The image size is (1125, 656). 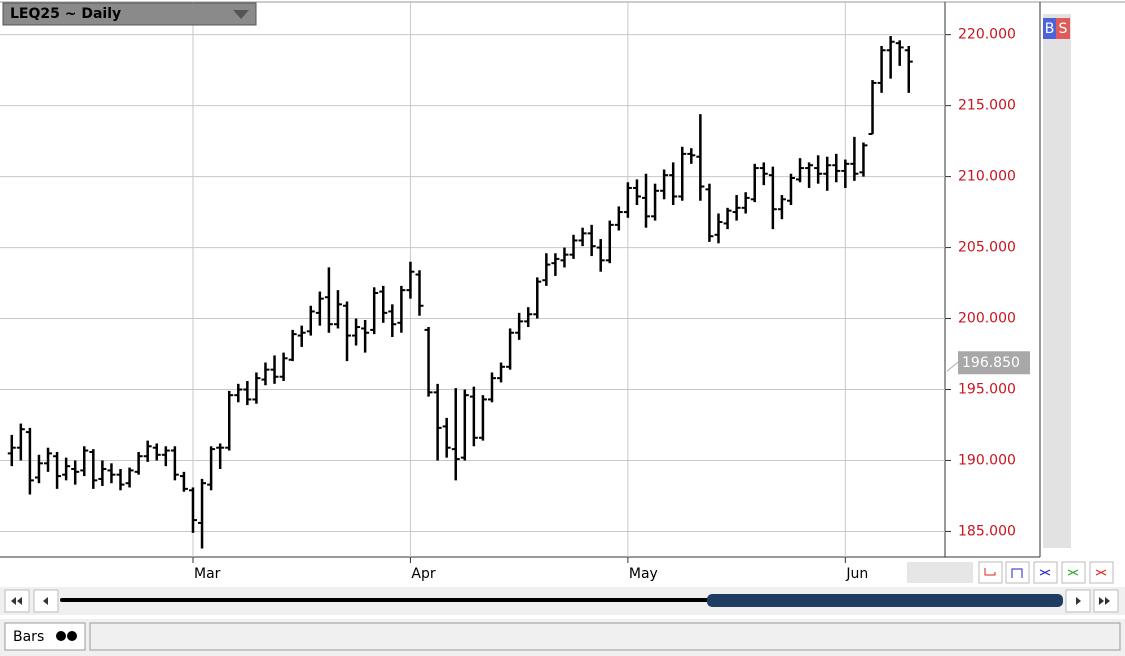 I want to click on y-tick-label: 215.000, so click(x=987, y=106).